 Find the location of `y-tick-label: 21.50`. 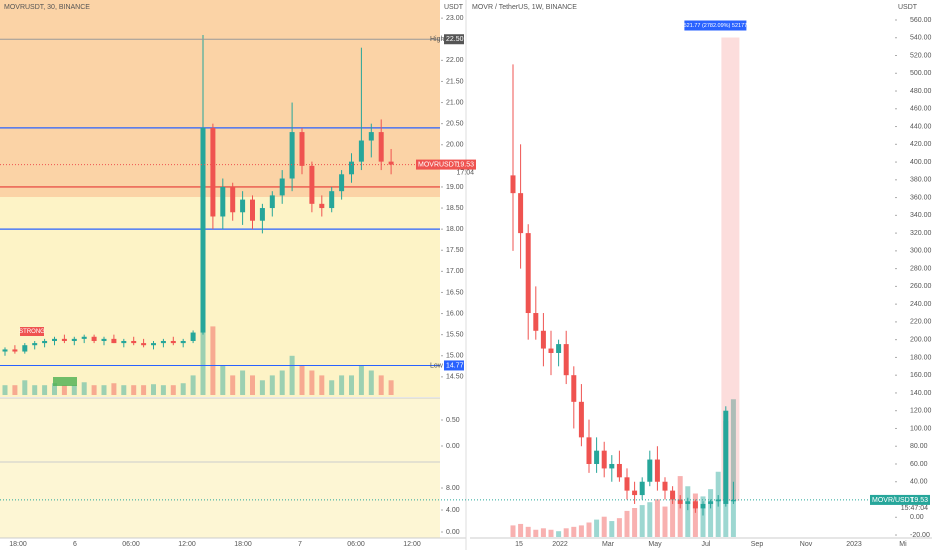

y-tick-label: 21.50 is located at coordinates (455, 81).